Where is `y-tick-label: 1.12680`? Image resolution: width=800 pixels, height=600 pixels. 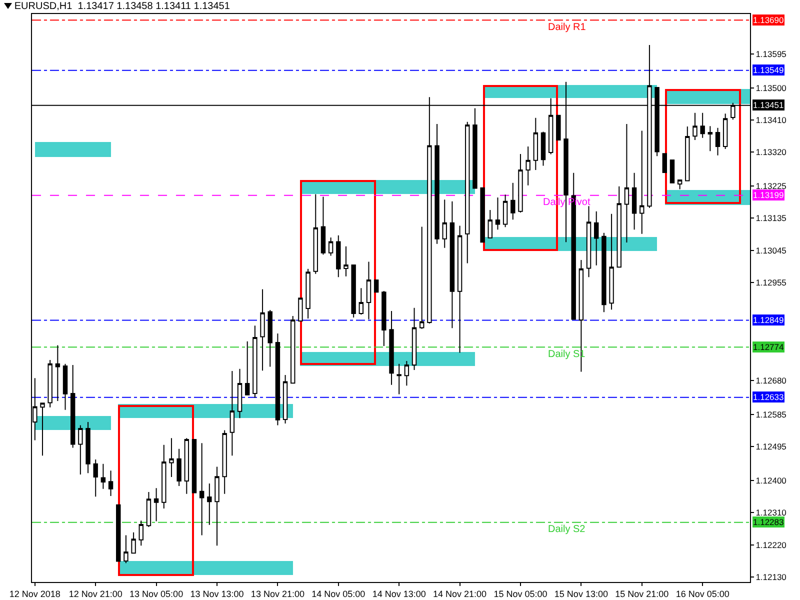 y-tick-label: 1.12680 is located at coordinates (771, 381).